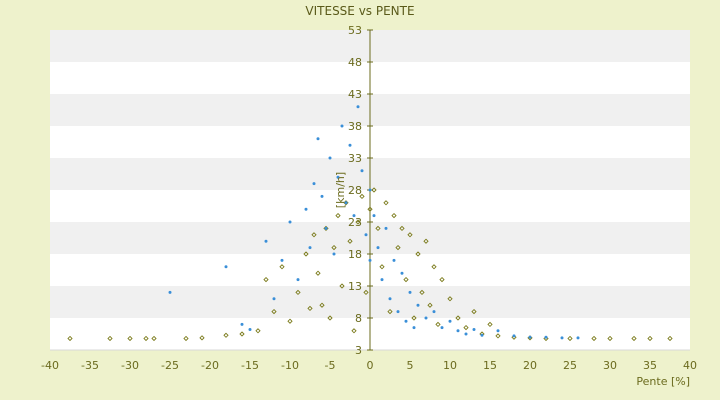  What do you see at coordinates (410, 365) in the screenshot?
I see `x-tick-label: 5` at bounding box center [410, 365].